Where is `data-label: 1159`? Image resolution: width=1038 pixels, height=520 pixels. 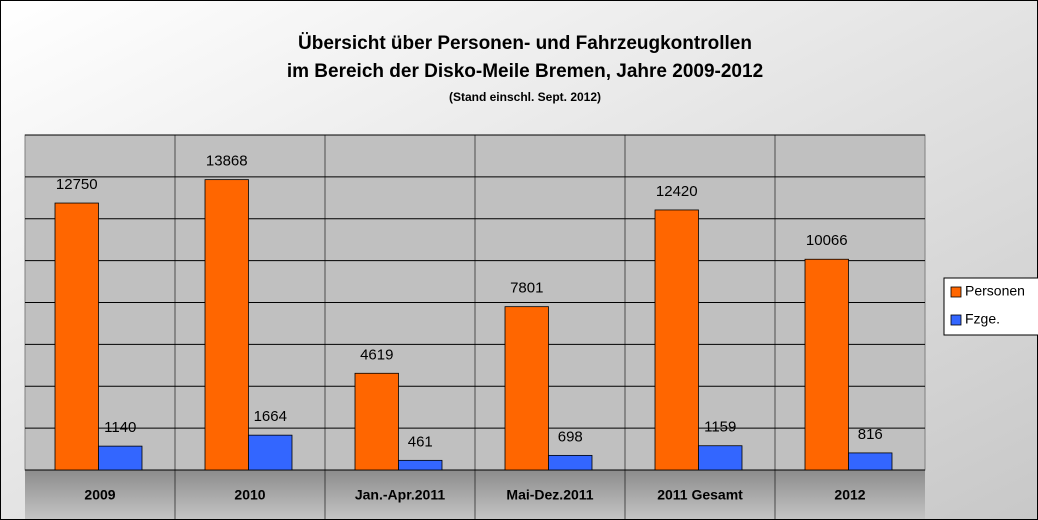 data-label: 1159 is located at coordinates (720, 427).